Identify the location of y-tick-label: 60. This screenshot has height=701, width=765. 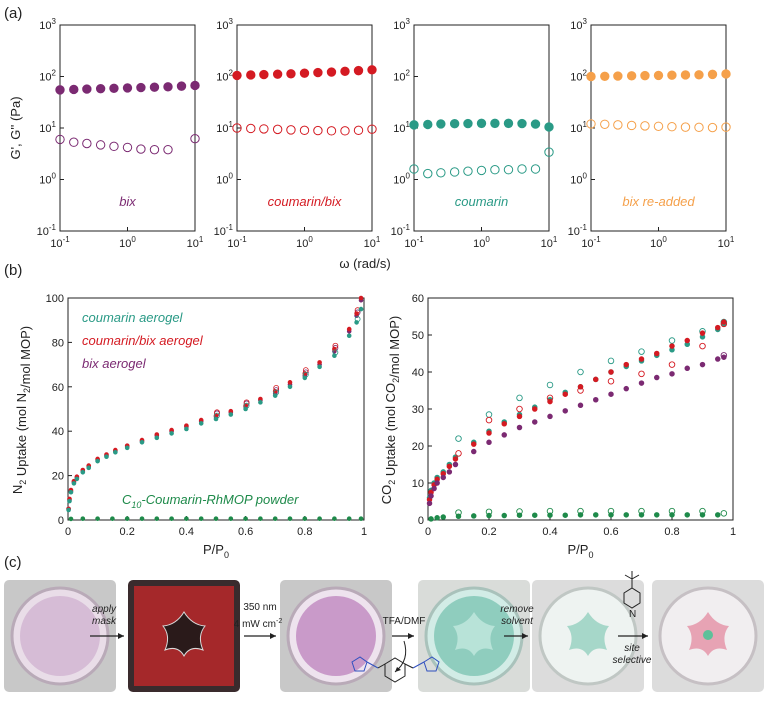
(58, 388).